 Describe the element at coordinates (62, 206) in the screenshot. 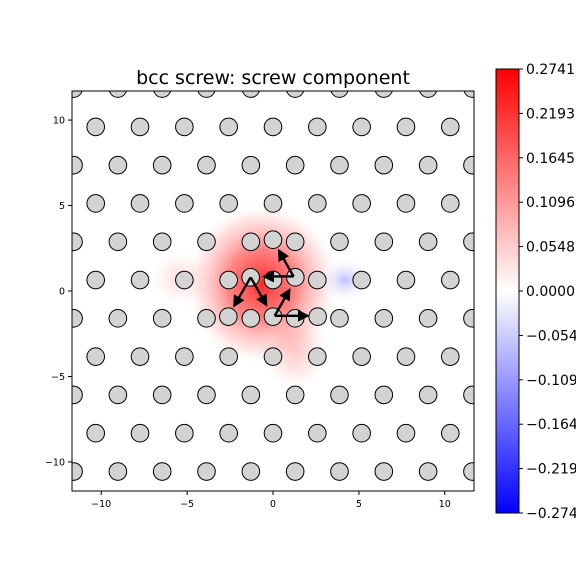

I see `y-tick-label: 5` at that location.